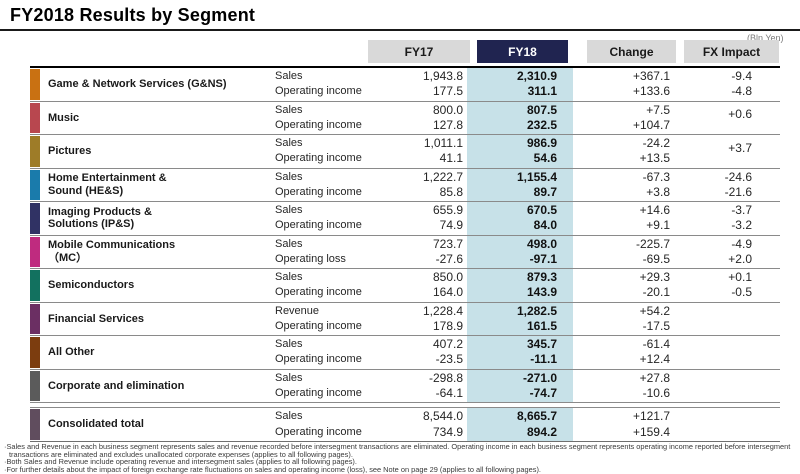 This screenshot has height=474, width=800. Describe the element at coordinates (520, 218) in the screenshot. I see `fy18-values: 670.5 84.0` at that location.